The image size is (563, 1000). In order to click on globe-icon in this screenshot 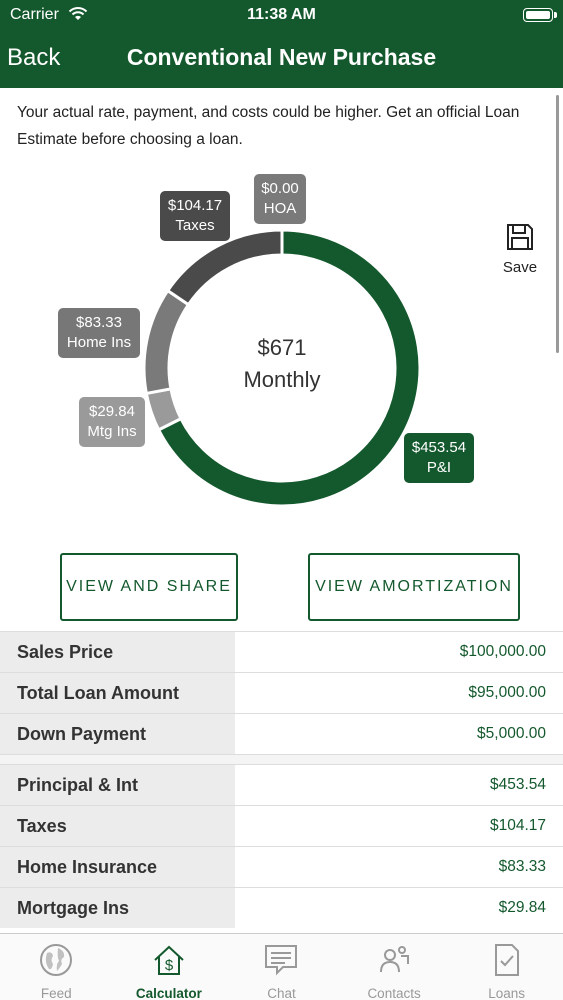, I will do `click(56, 962)`.